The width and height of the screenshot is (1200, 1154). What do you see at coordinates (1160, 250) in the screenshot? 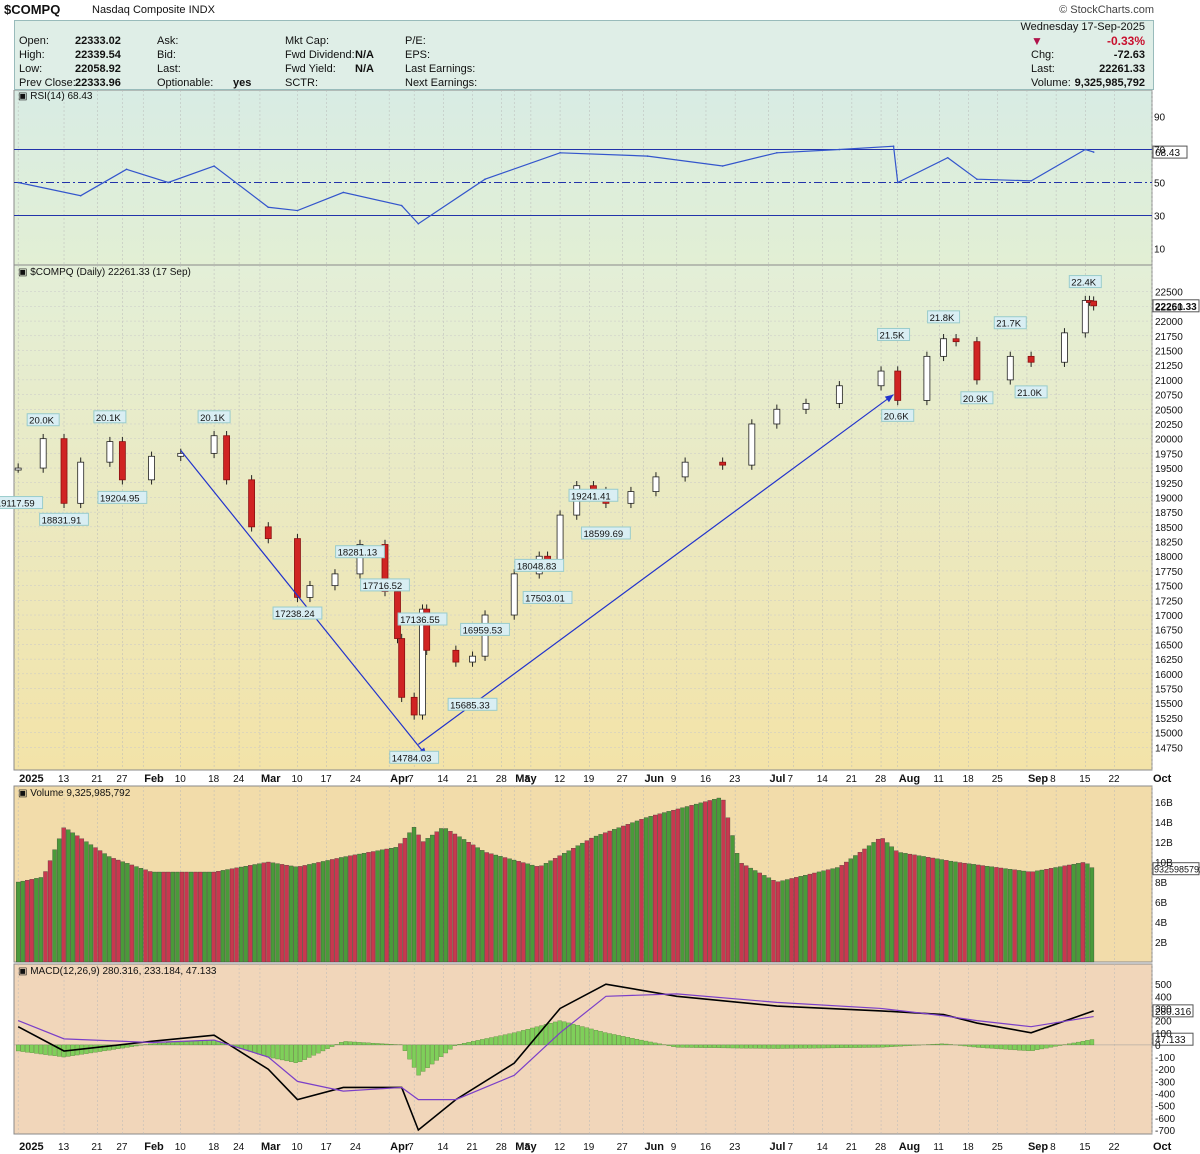
I see `rsi-tick-label: 10` at bounding box center [1160, 250].